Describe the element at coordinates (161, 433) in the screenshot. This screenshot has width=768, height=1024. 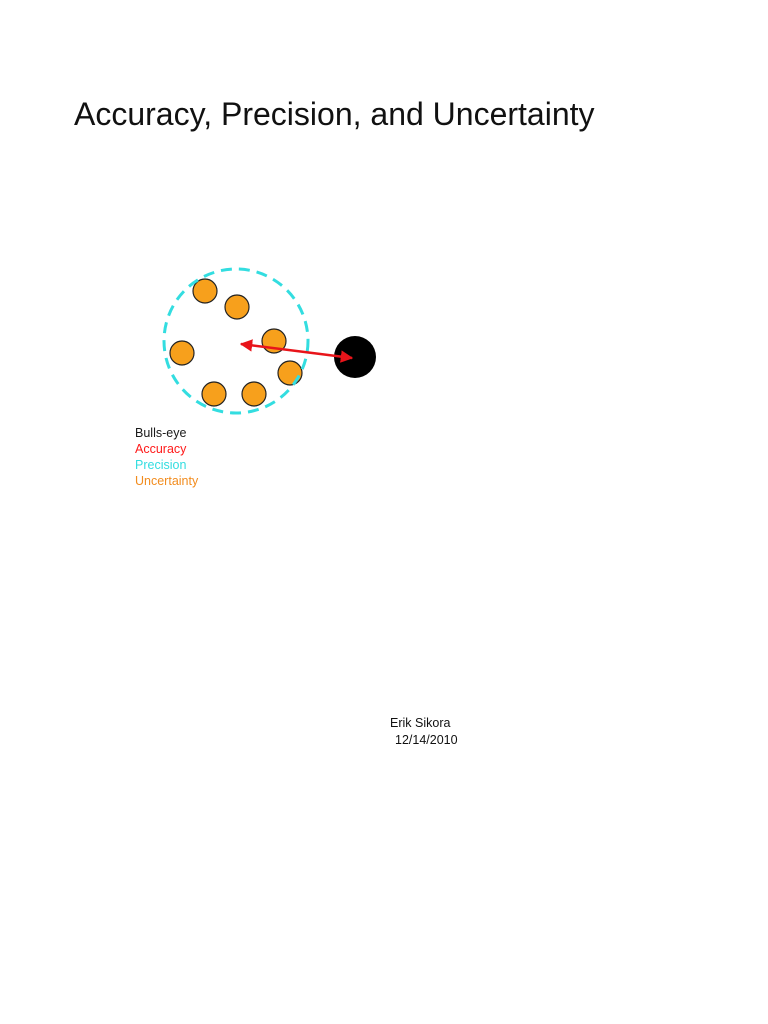
I see `legend-bullseye: Bulls-eye` at that location.